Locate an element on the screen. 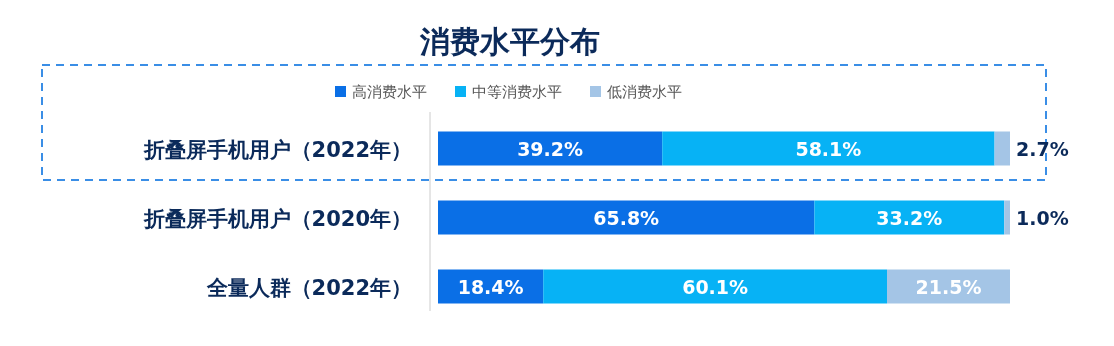 This screenshot has width=1114, height=346. data-label: 65.8% is located at coordinates (626, 217).